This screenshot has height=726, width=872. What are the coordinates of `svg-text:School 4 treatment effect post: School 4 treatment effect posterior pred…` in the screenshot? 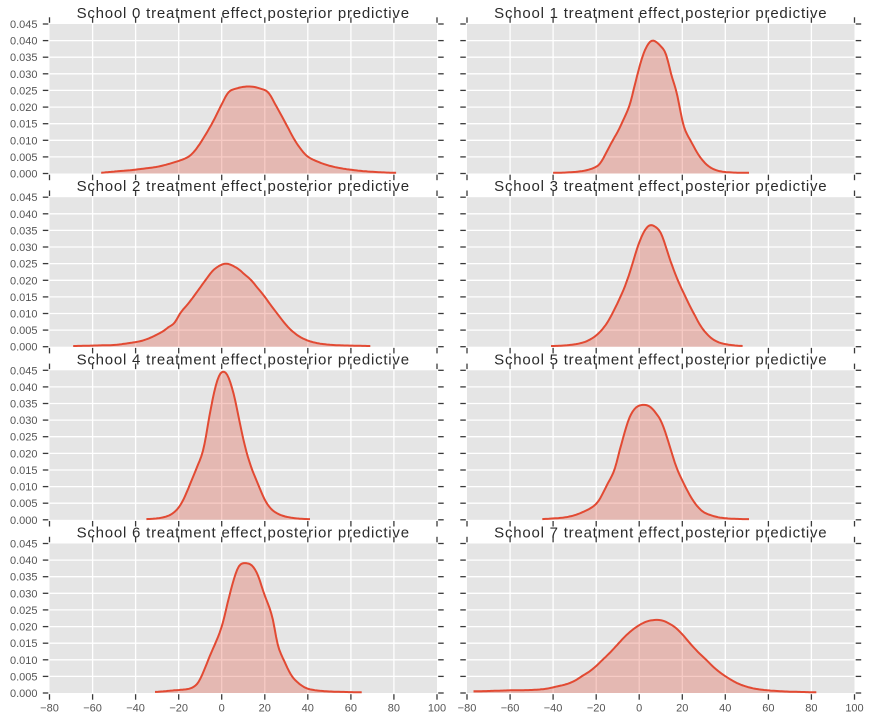 It's located at (243, 359).